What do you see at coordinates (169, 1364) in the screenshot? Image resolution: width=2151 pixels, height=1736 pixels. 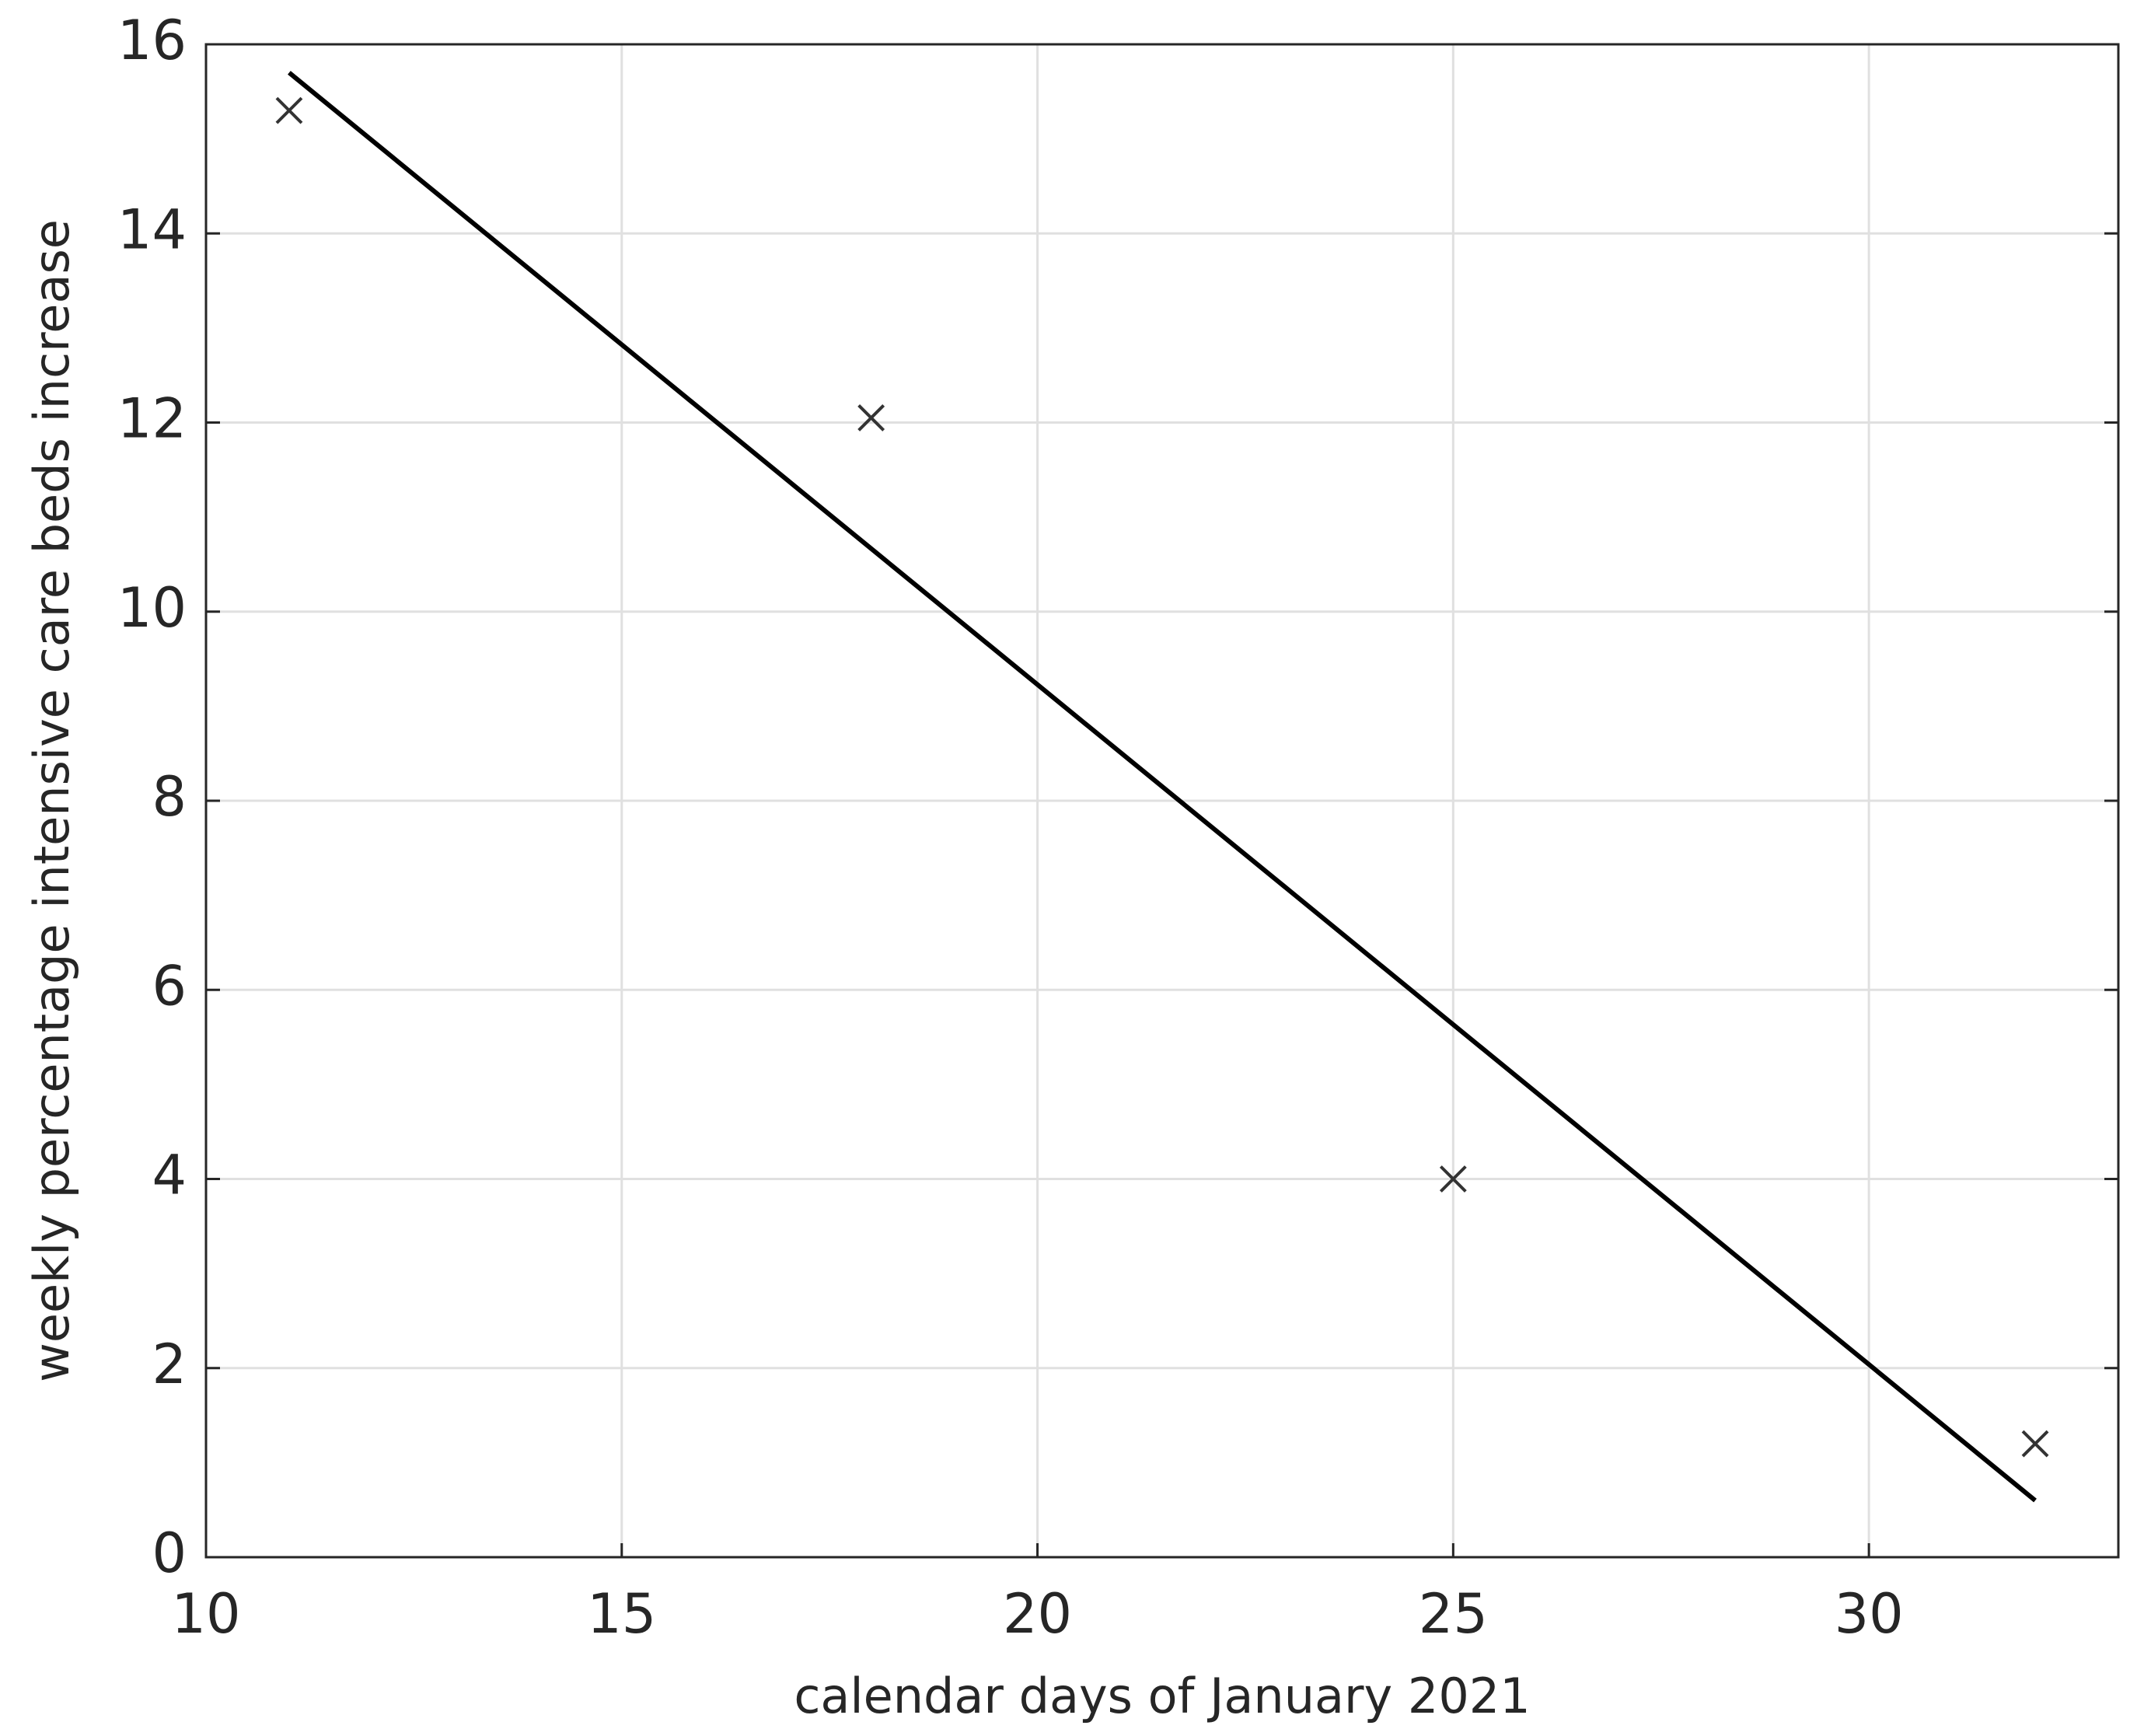 I see `y-tick-label: 2` at bounding box center [169, 1364].